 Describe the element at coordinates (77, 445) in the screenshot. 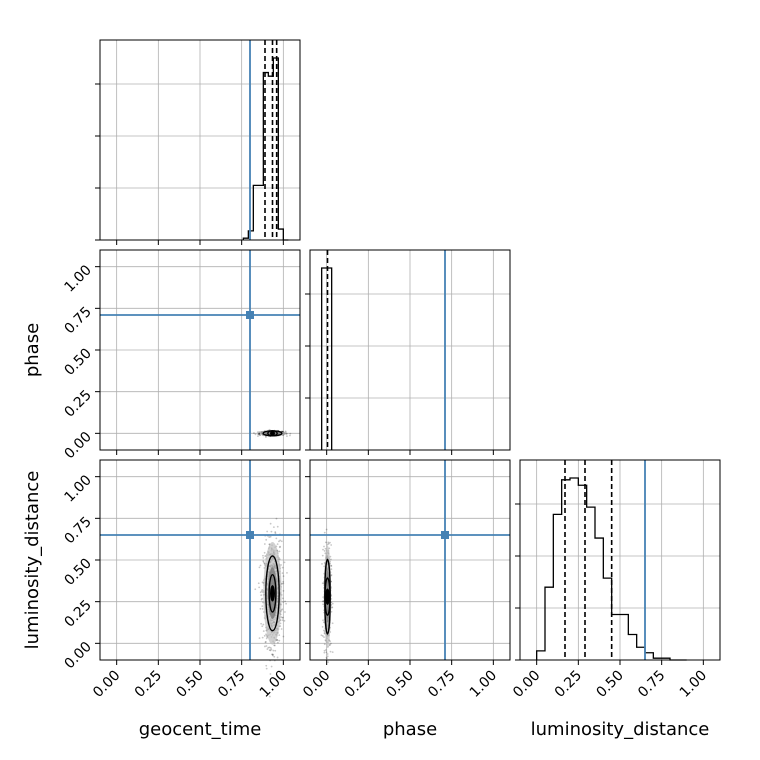

I see `y-tick-label: 0.00` at that location.